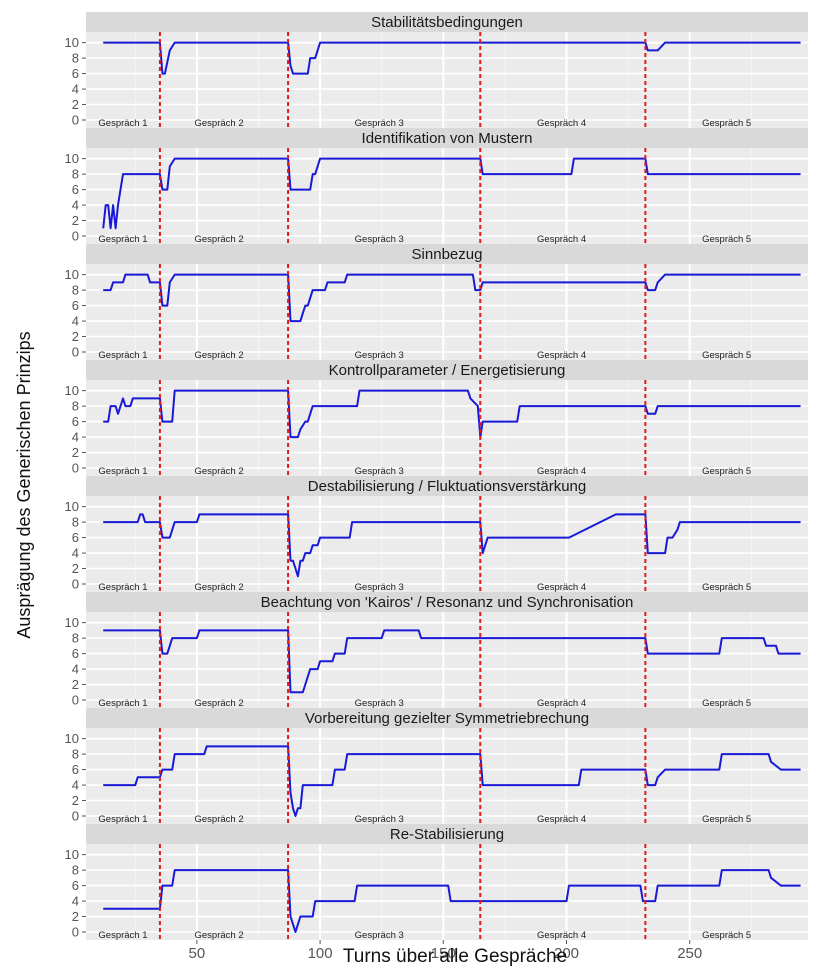  Describe the element at coordinates (566, 953) in the screenshot. I see `x-tick-label: 200` at that location.